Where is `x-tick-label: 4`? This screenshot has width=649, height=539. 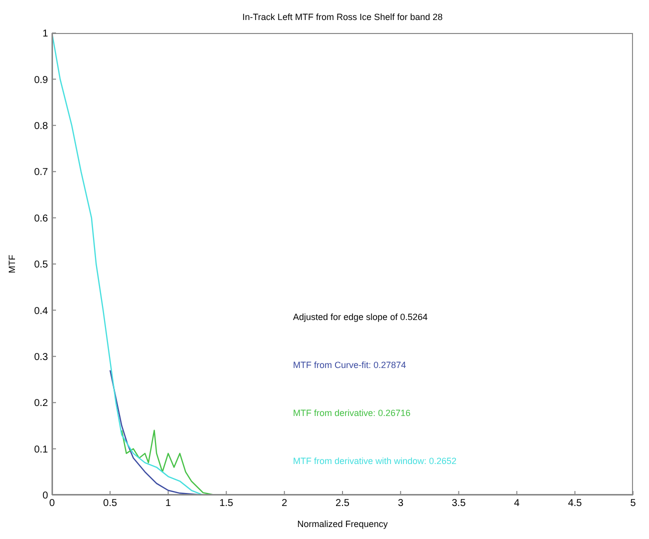
x-tick-label: 4 is located at coordinates (517, 504).